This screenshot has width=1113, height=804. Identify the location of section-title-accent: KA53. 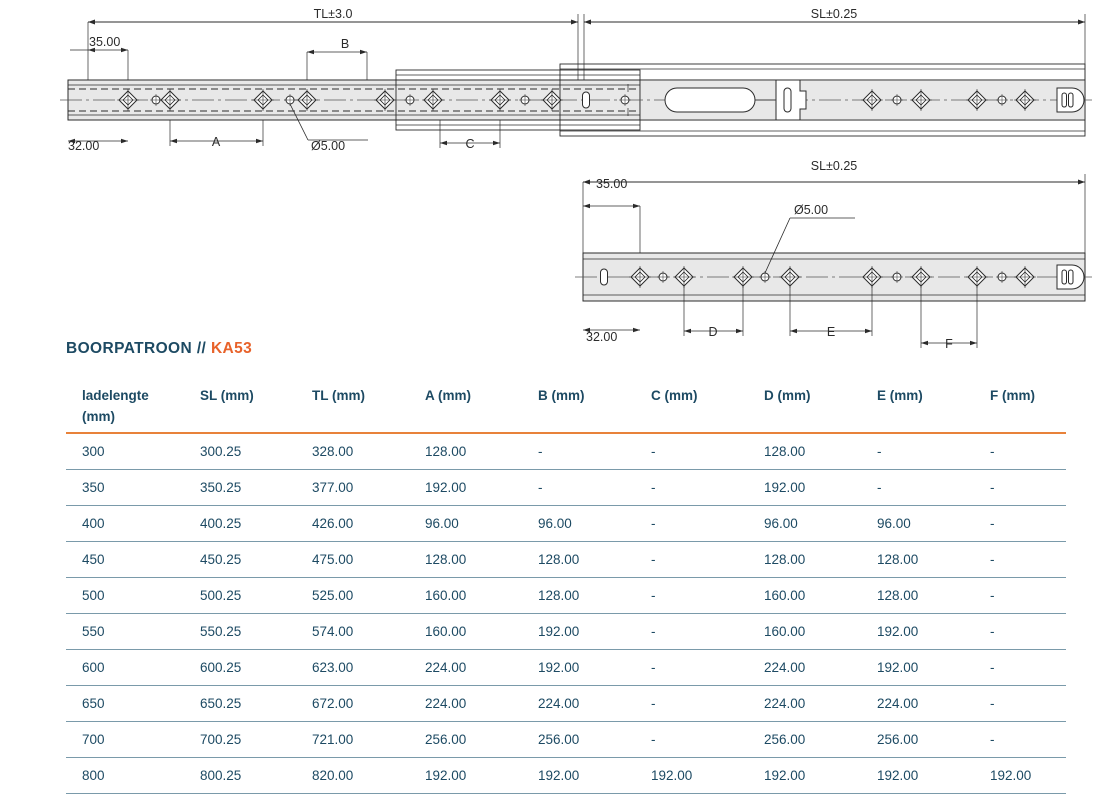
(231, 348).